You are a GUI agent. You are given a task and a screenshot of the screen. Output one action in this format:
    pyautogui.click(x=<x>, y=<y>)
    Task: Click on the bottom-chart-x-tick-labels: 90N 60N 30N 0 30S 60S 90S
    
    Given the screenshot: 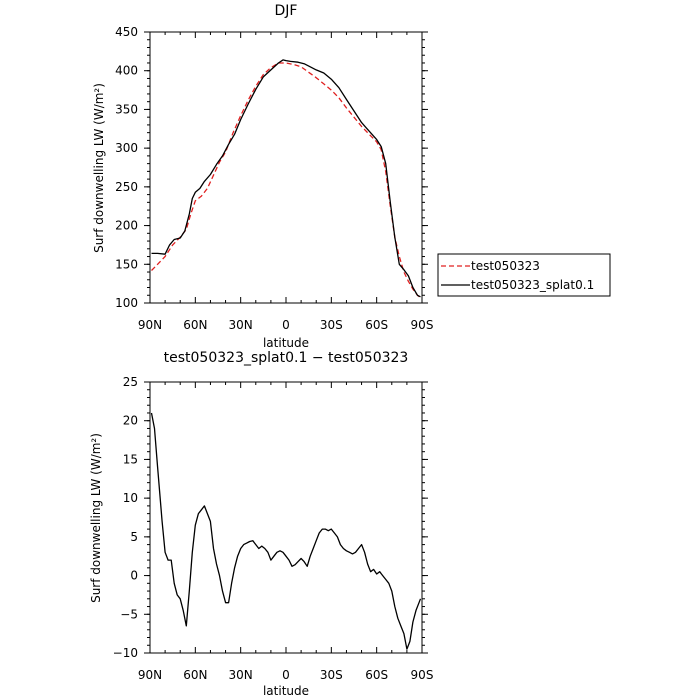 What is the action you would take?
    pyautogui.click(x=286, y=675)
    